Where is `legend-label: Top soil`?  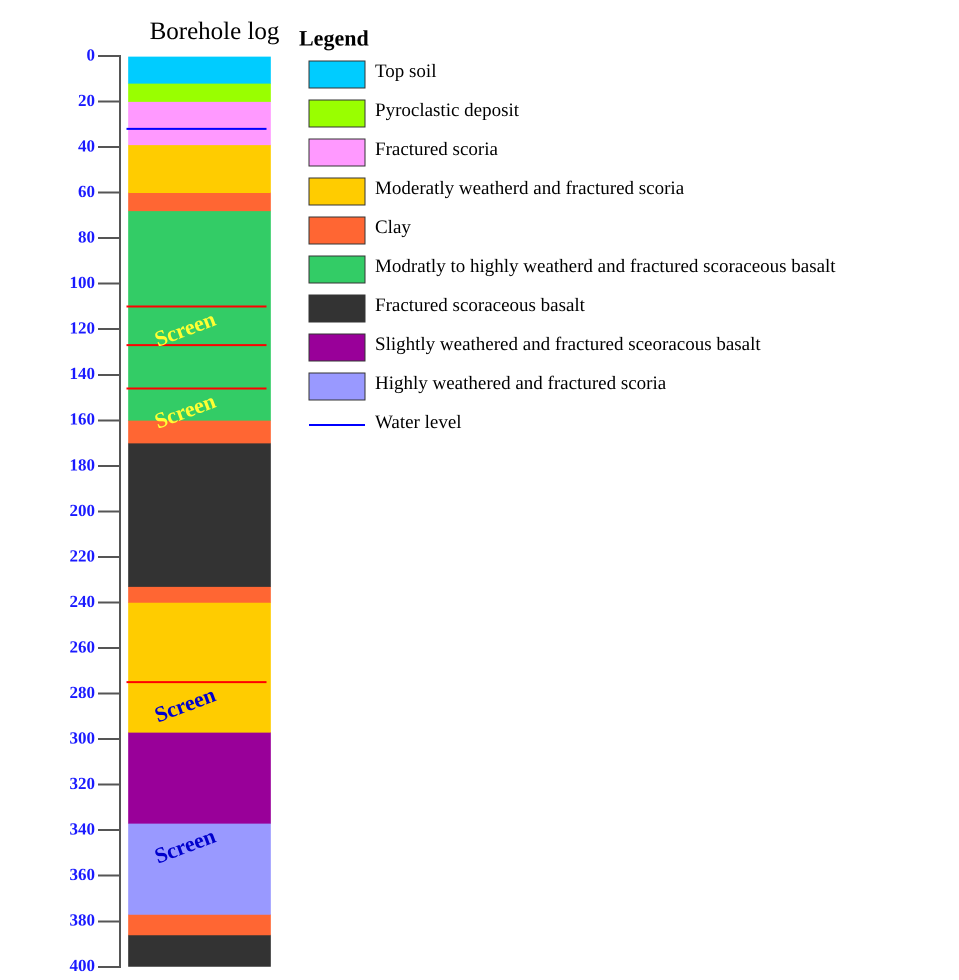 legend-label: Top soil is located at coordinates (405, 71).